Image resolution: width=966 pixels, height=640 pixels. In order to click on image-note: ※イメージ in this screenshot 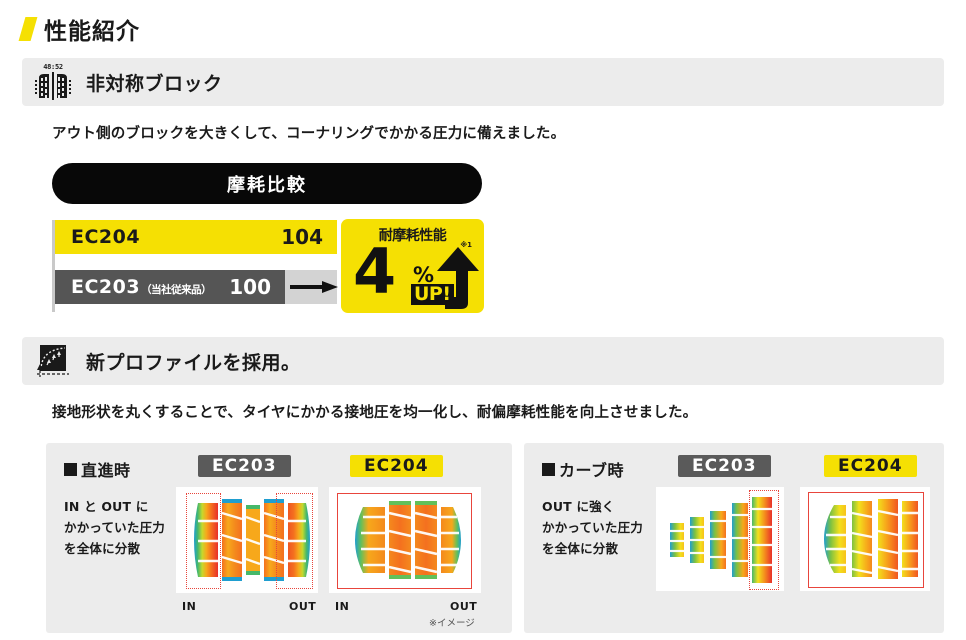, I will do `click(452, 623)`.